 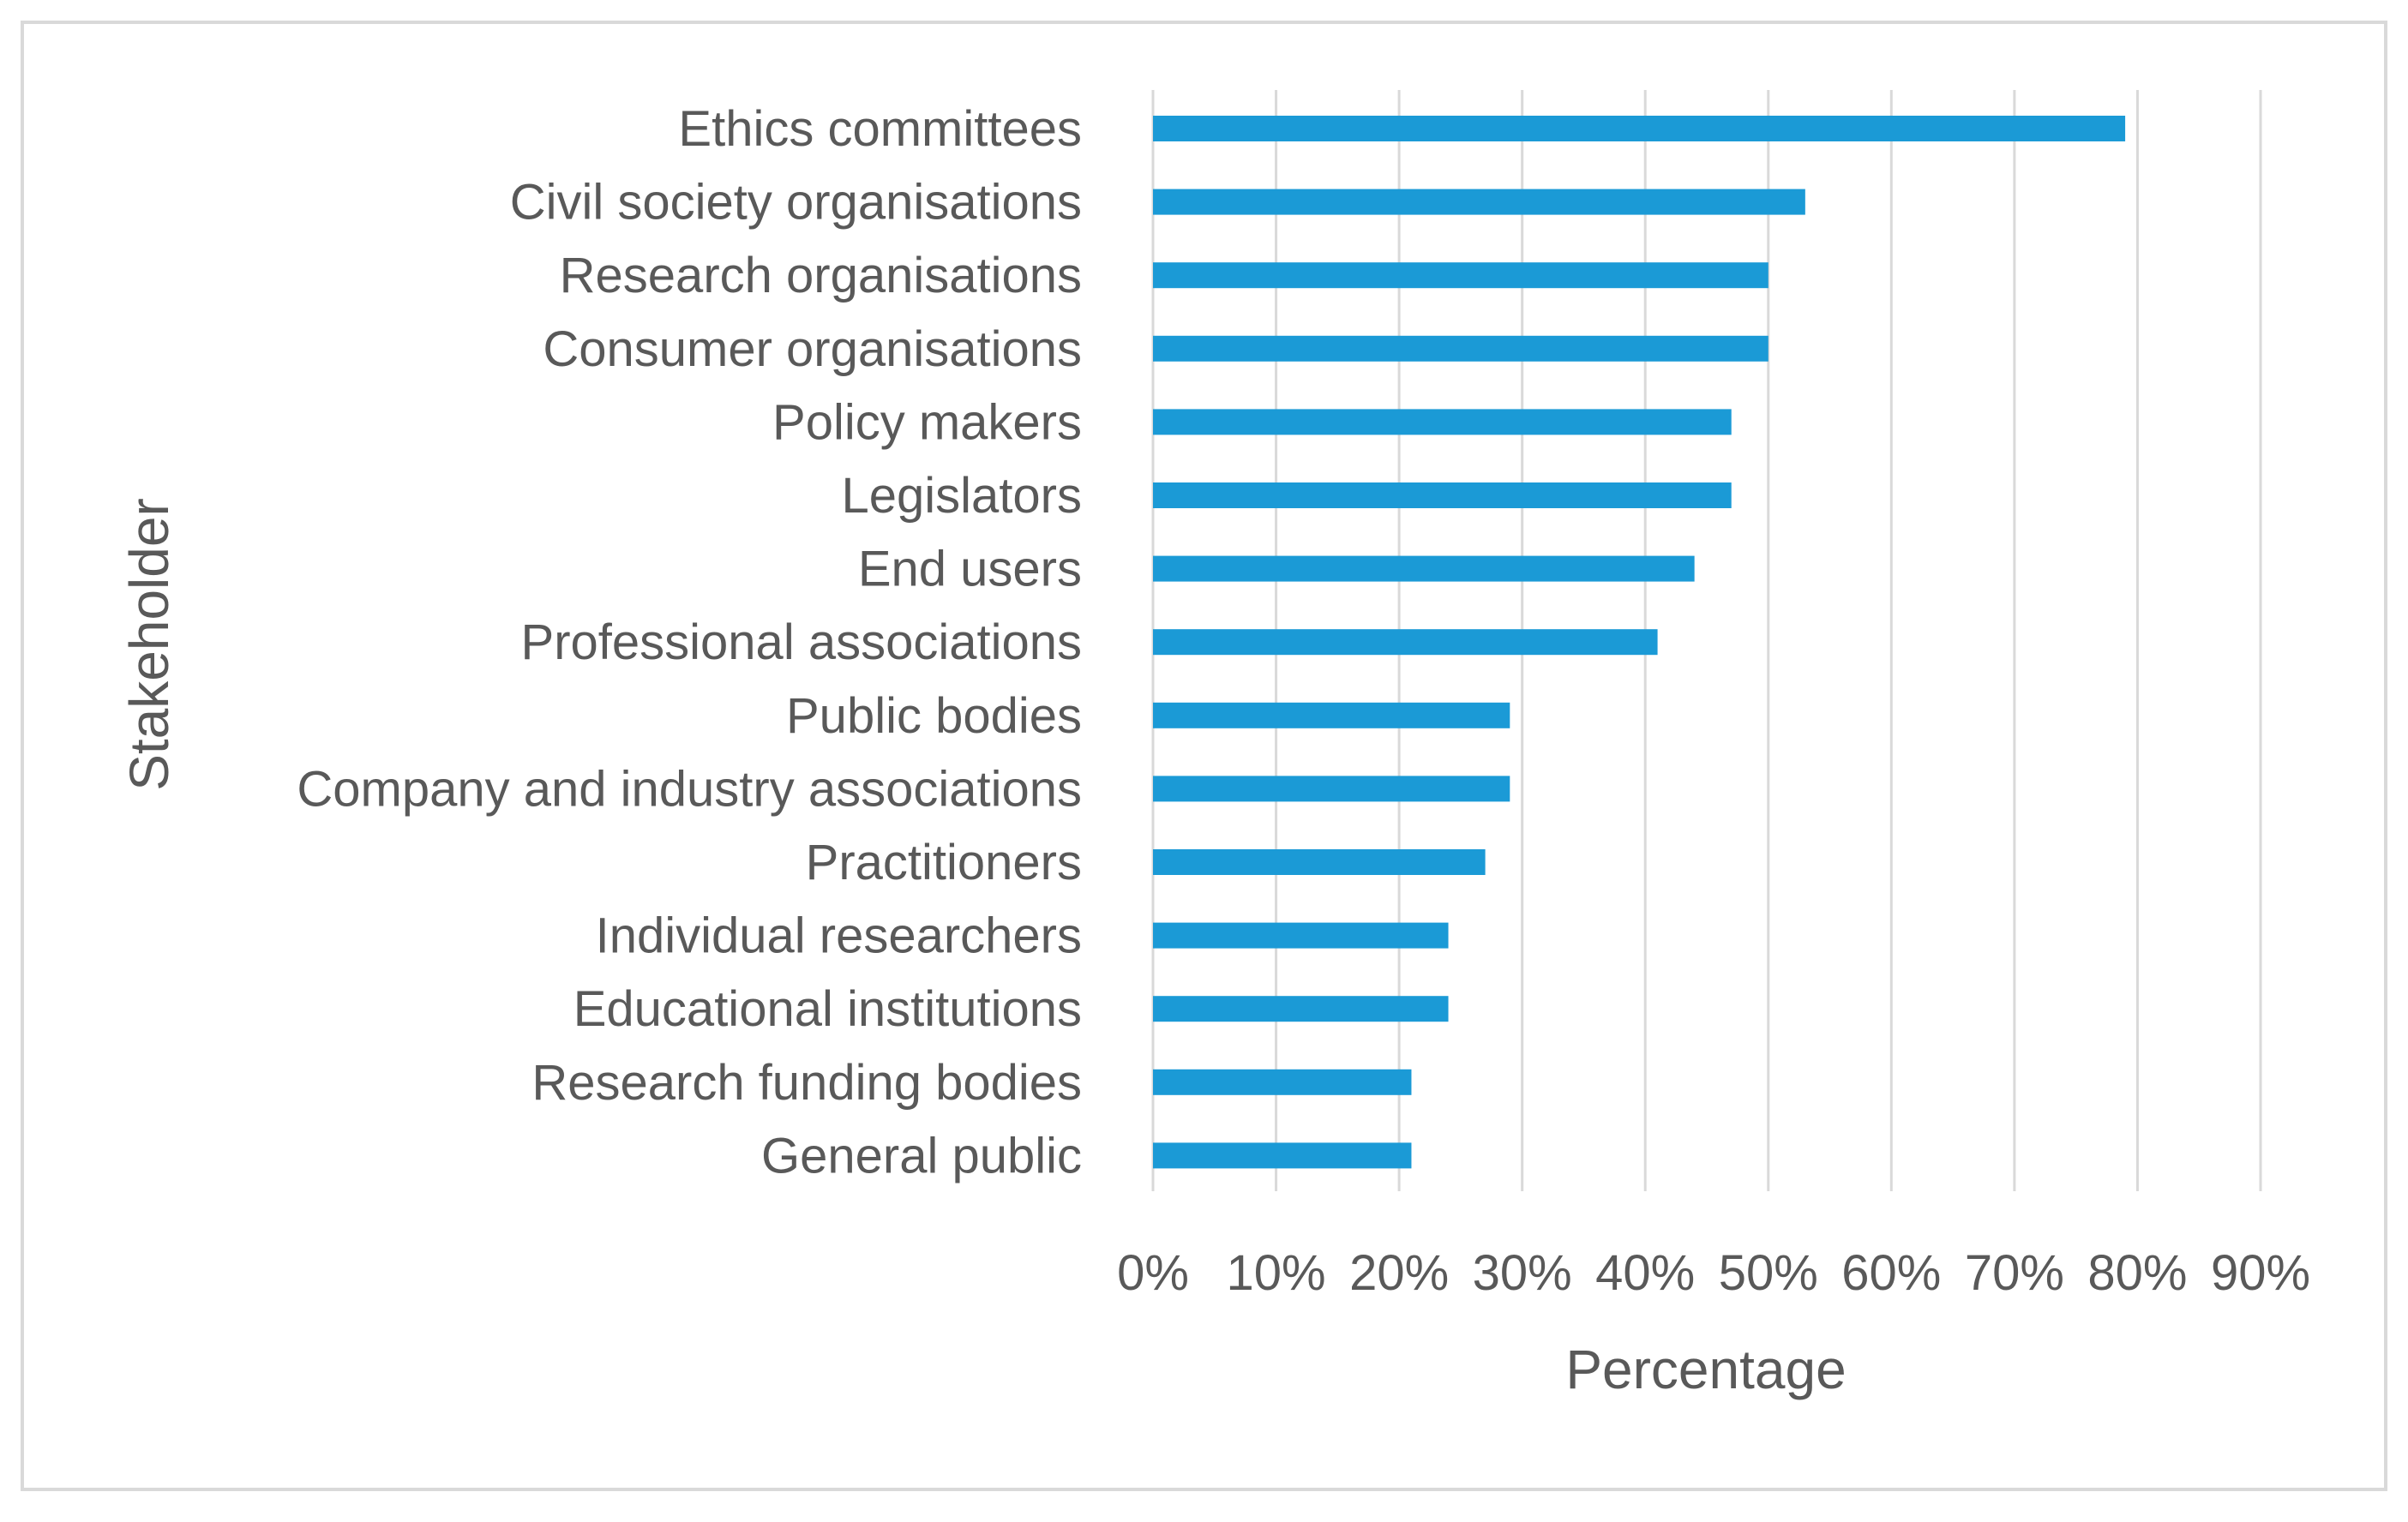 I want to click on category-label: Educational institutions, so click(x=828, y=1009).